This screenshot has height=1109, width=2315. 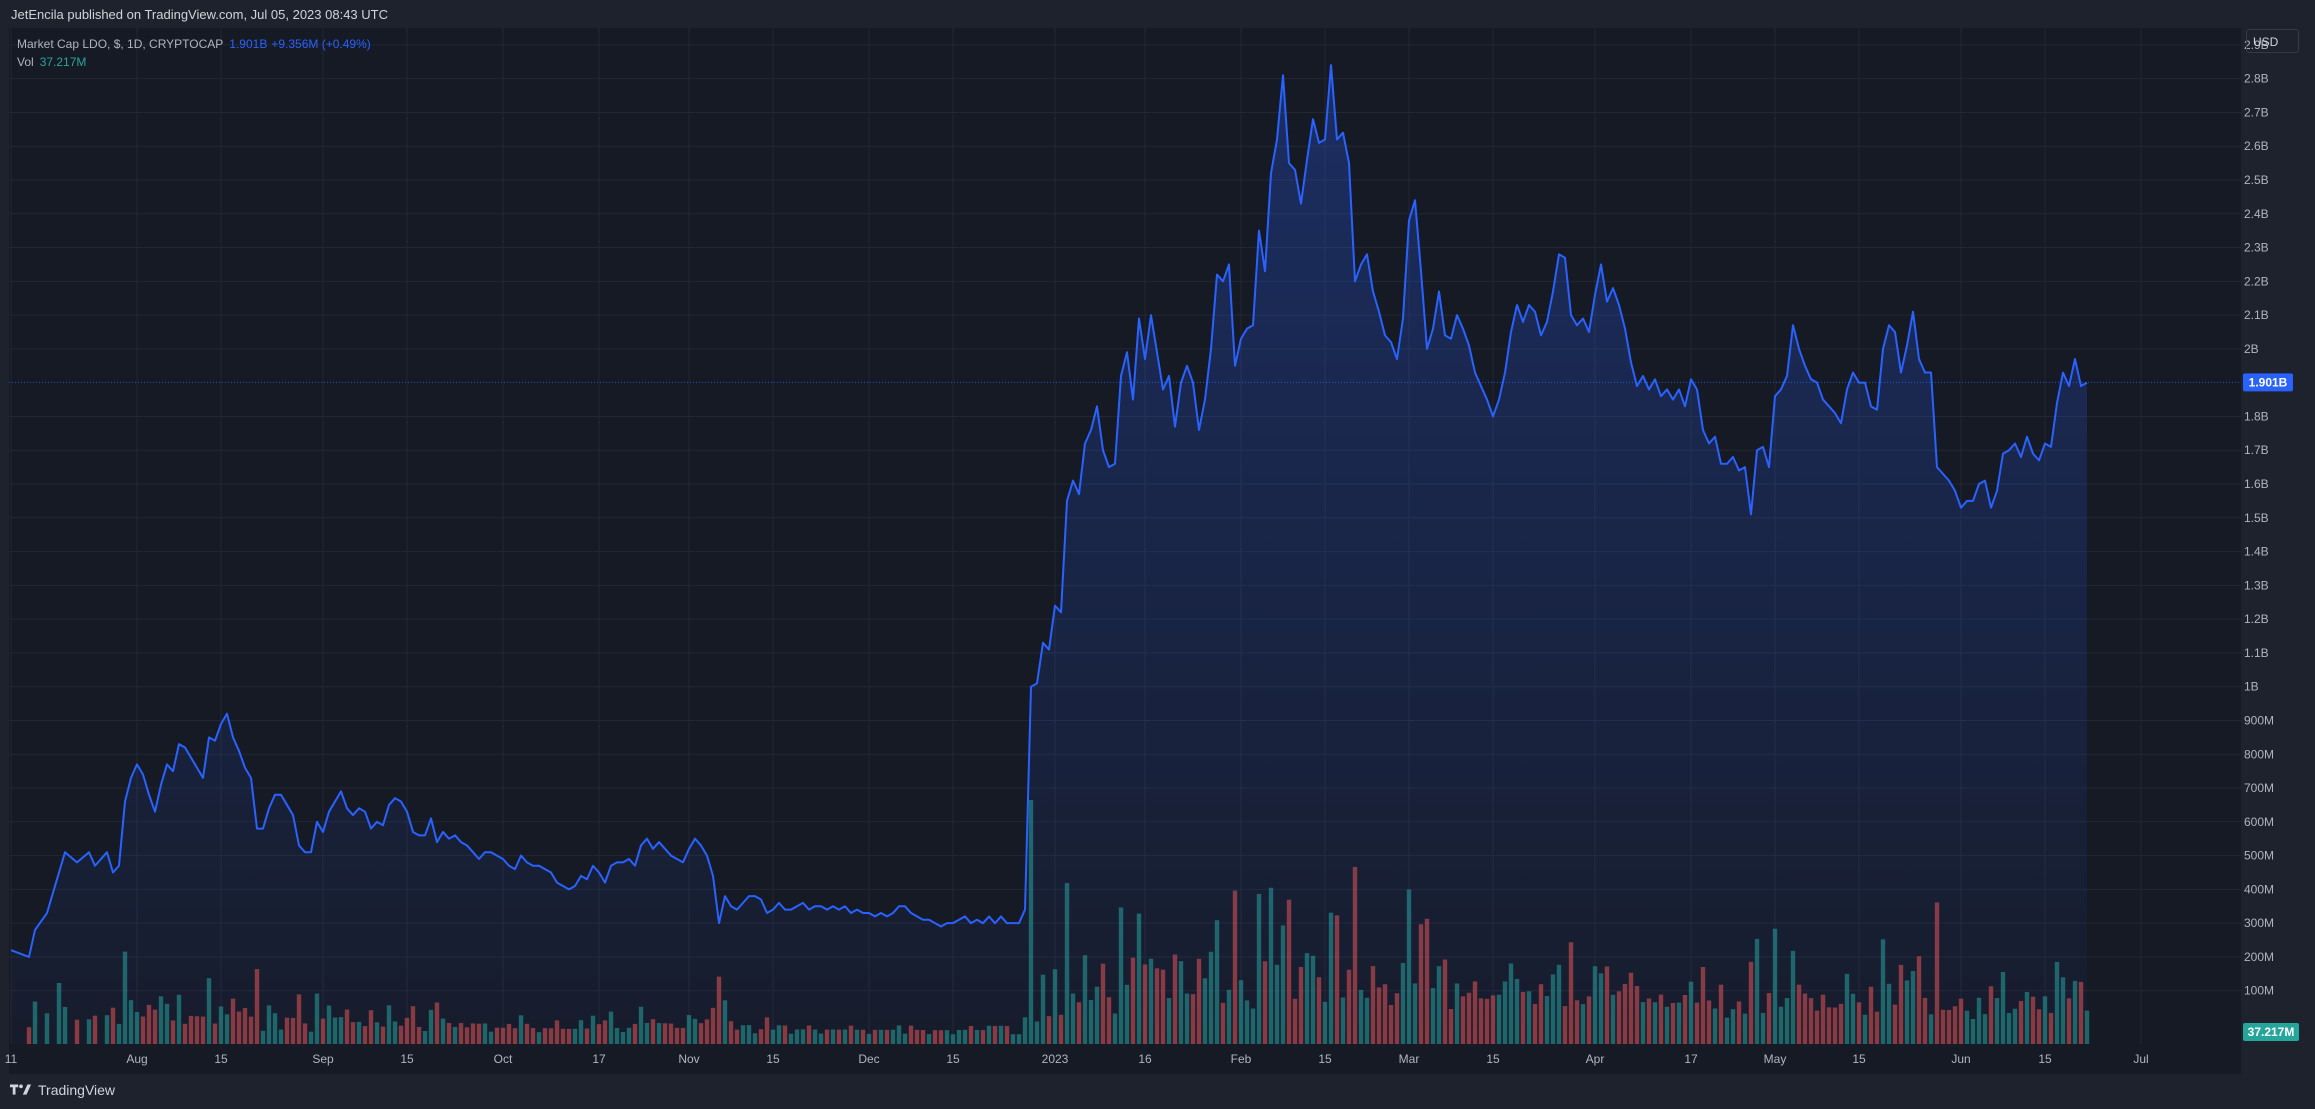 What do you see at coordinates (2256, 416) in the screenshot?
I see `y-tick-label: 1.8B` at bounding box center [2256, 416].